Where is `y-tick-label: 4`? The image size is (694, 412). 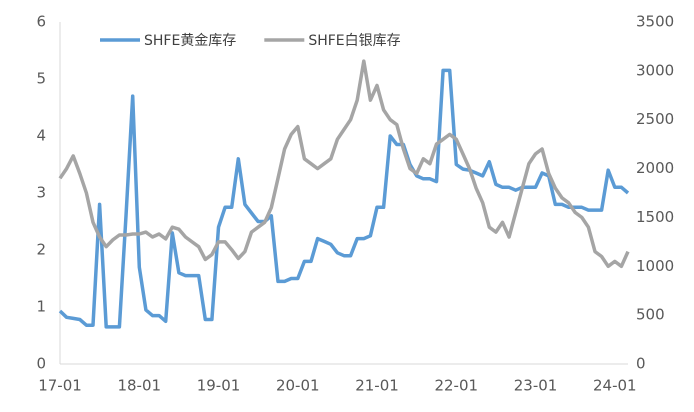 y-tick-label: 4 is located at coordinates (41, 136).